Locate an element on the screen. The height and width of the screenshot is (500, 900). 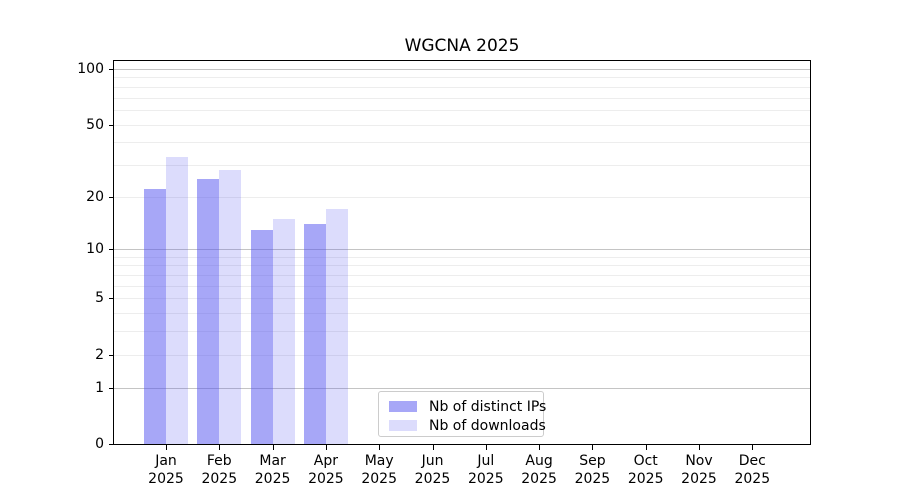
legend-swatch-distinct-ips is located at coordinates (403, 406).